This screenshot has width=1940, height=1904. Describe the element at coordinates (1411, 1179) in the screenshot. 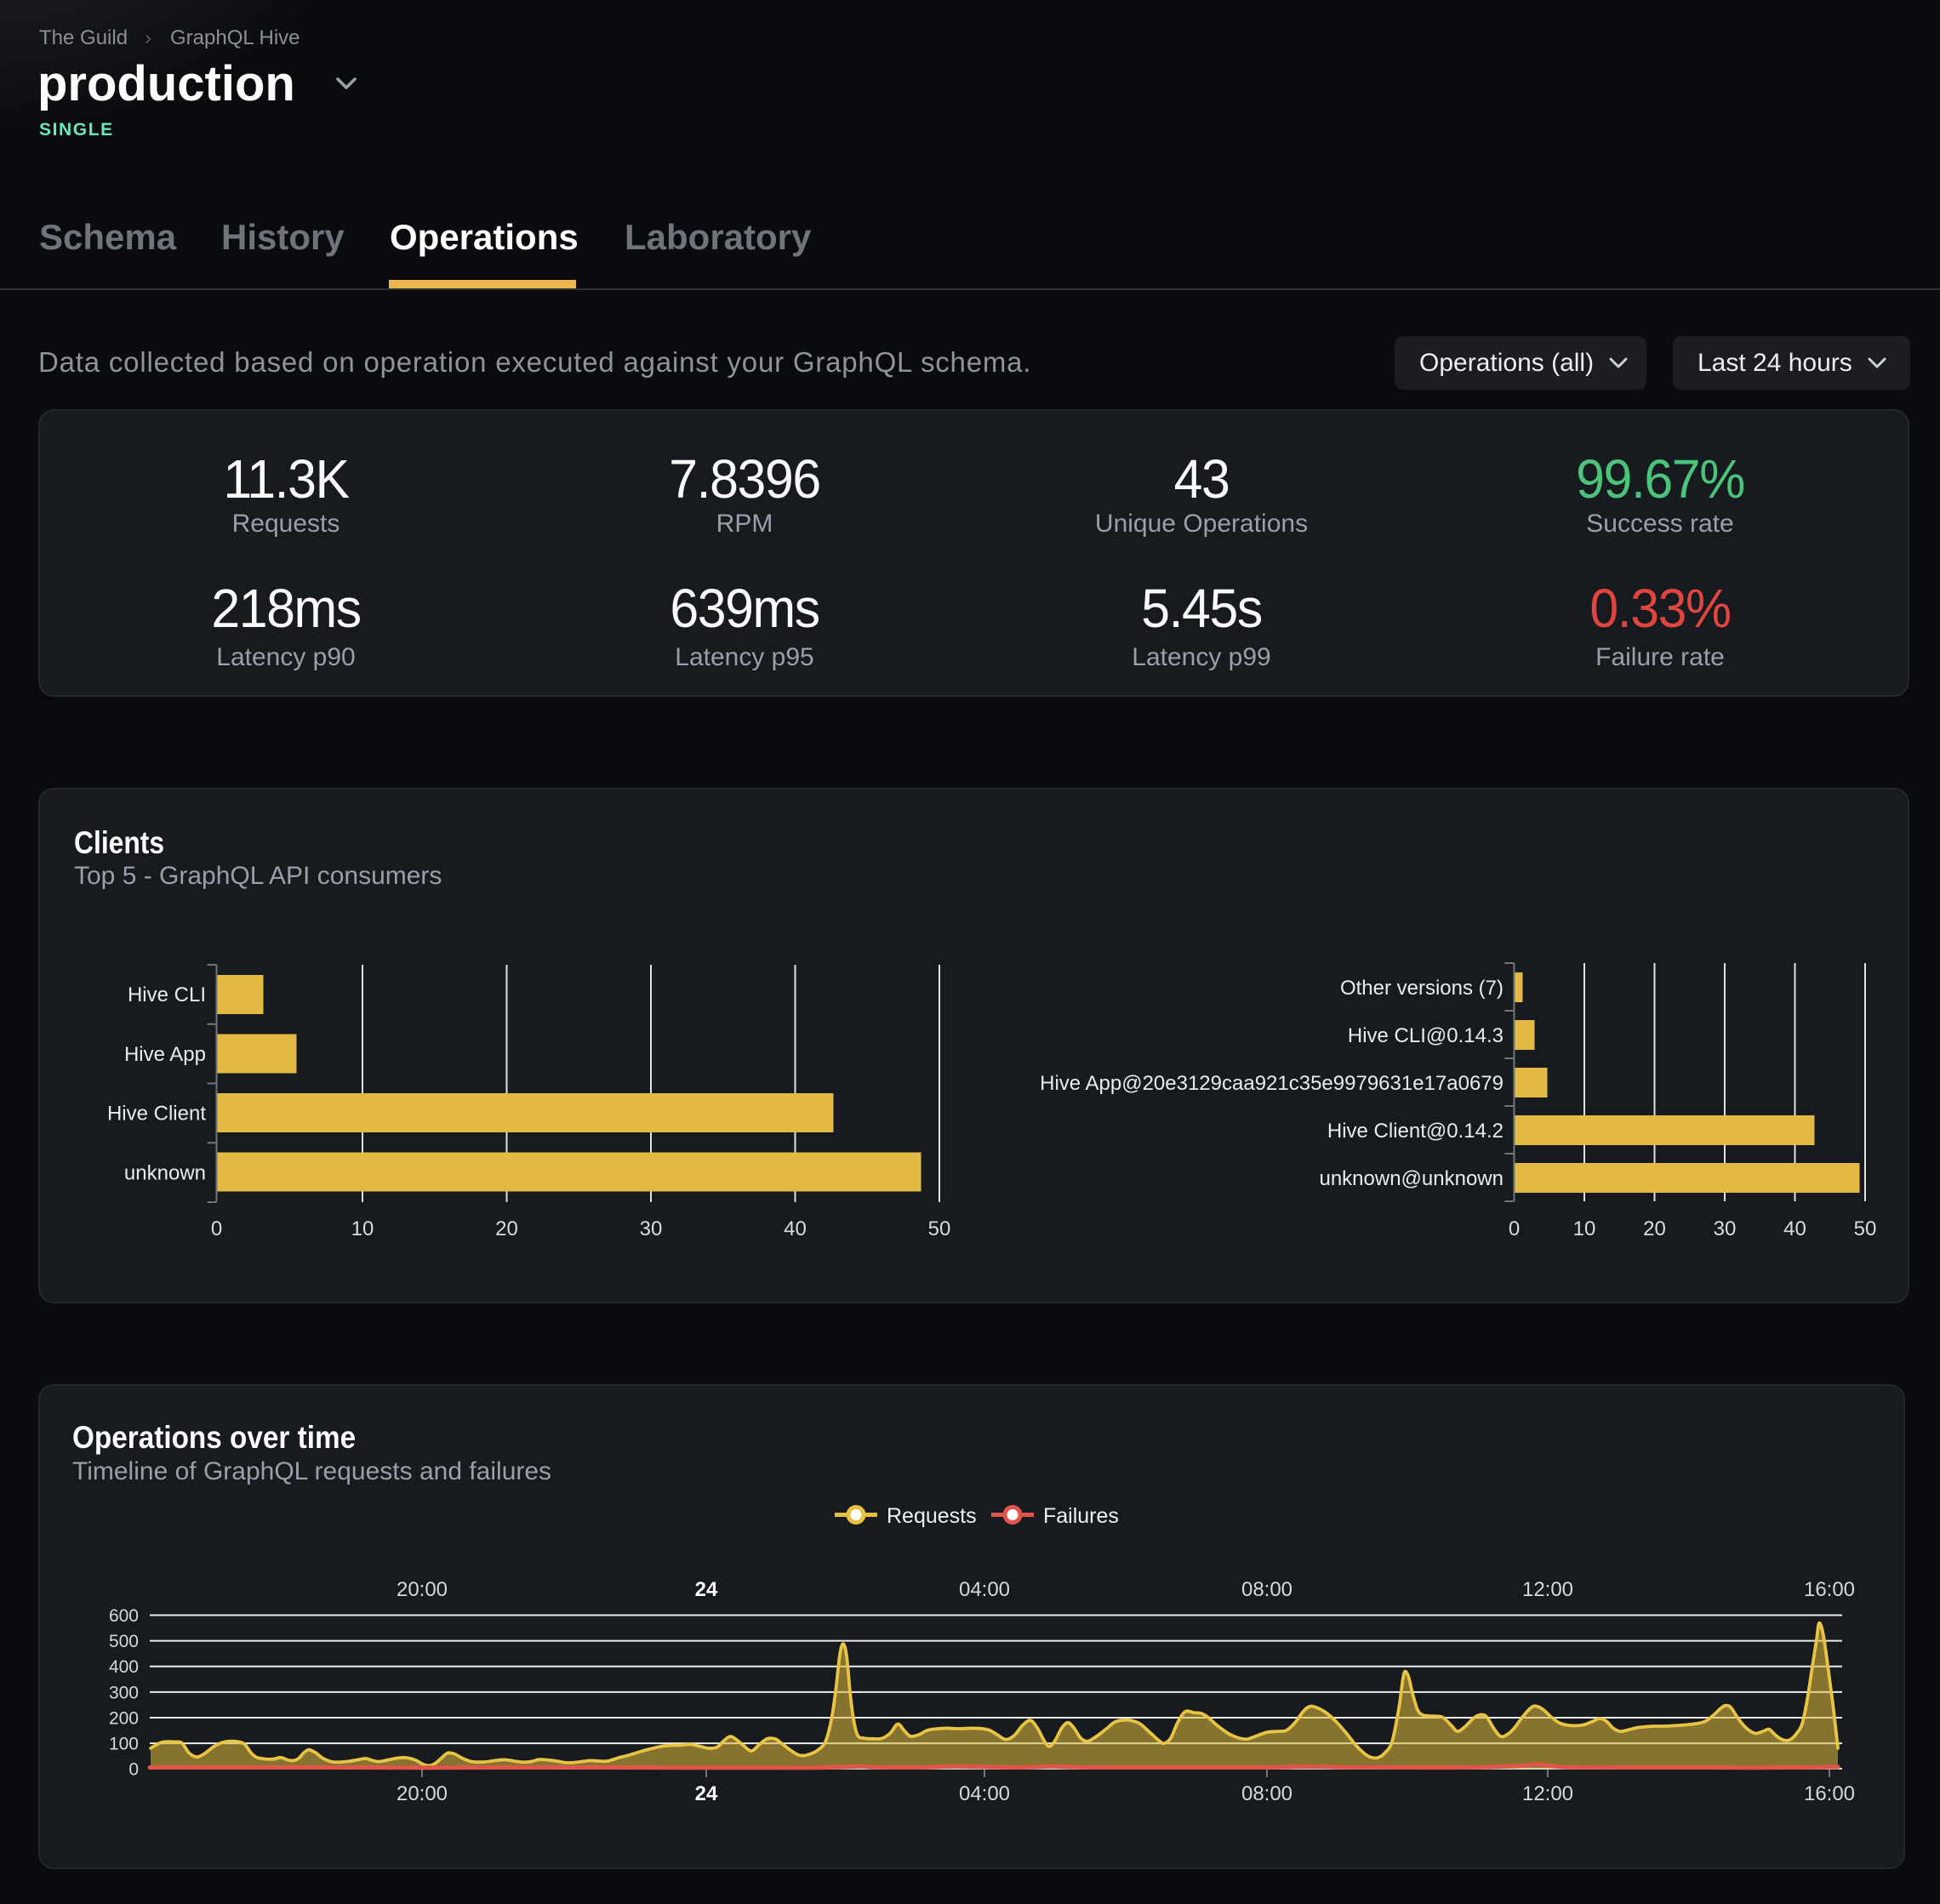

I see `svg-text: unknown@unknown` at that location.